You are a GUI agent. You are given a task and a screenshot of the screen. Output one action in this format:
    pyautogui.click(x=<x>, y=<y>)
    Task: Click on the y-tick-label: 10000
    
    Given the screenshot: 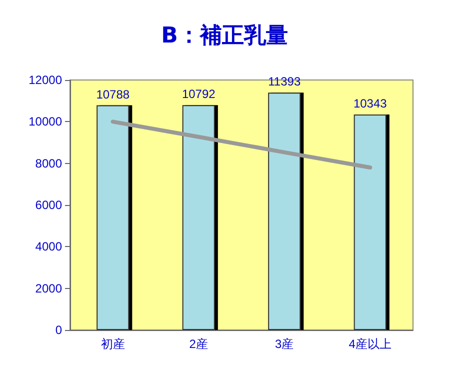 What is the action you would take?
    pyautogui.click(x=45, y=121)
    